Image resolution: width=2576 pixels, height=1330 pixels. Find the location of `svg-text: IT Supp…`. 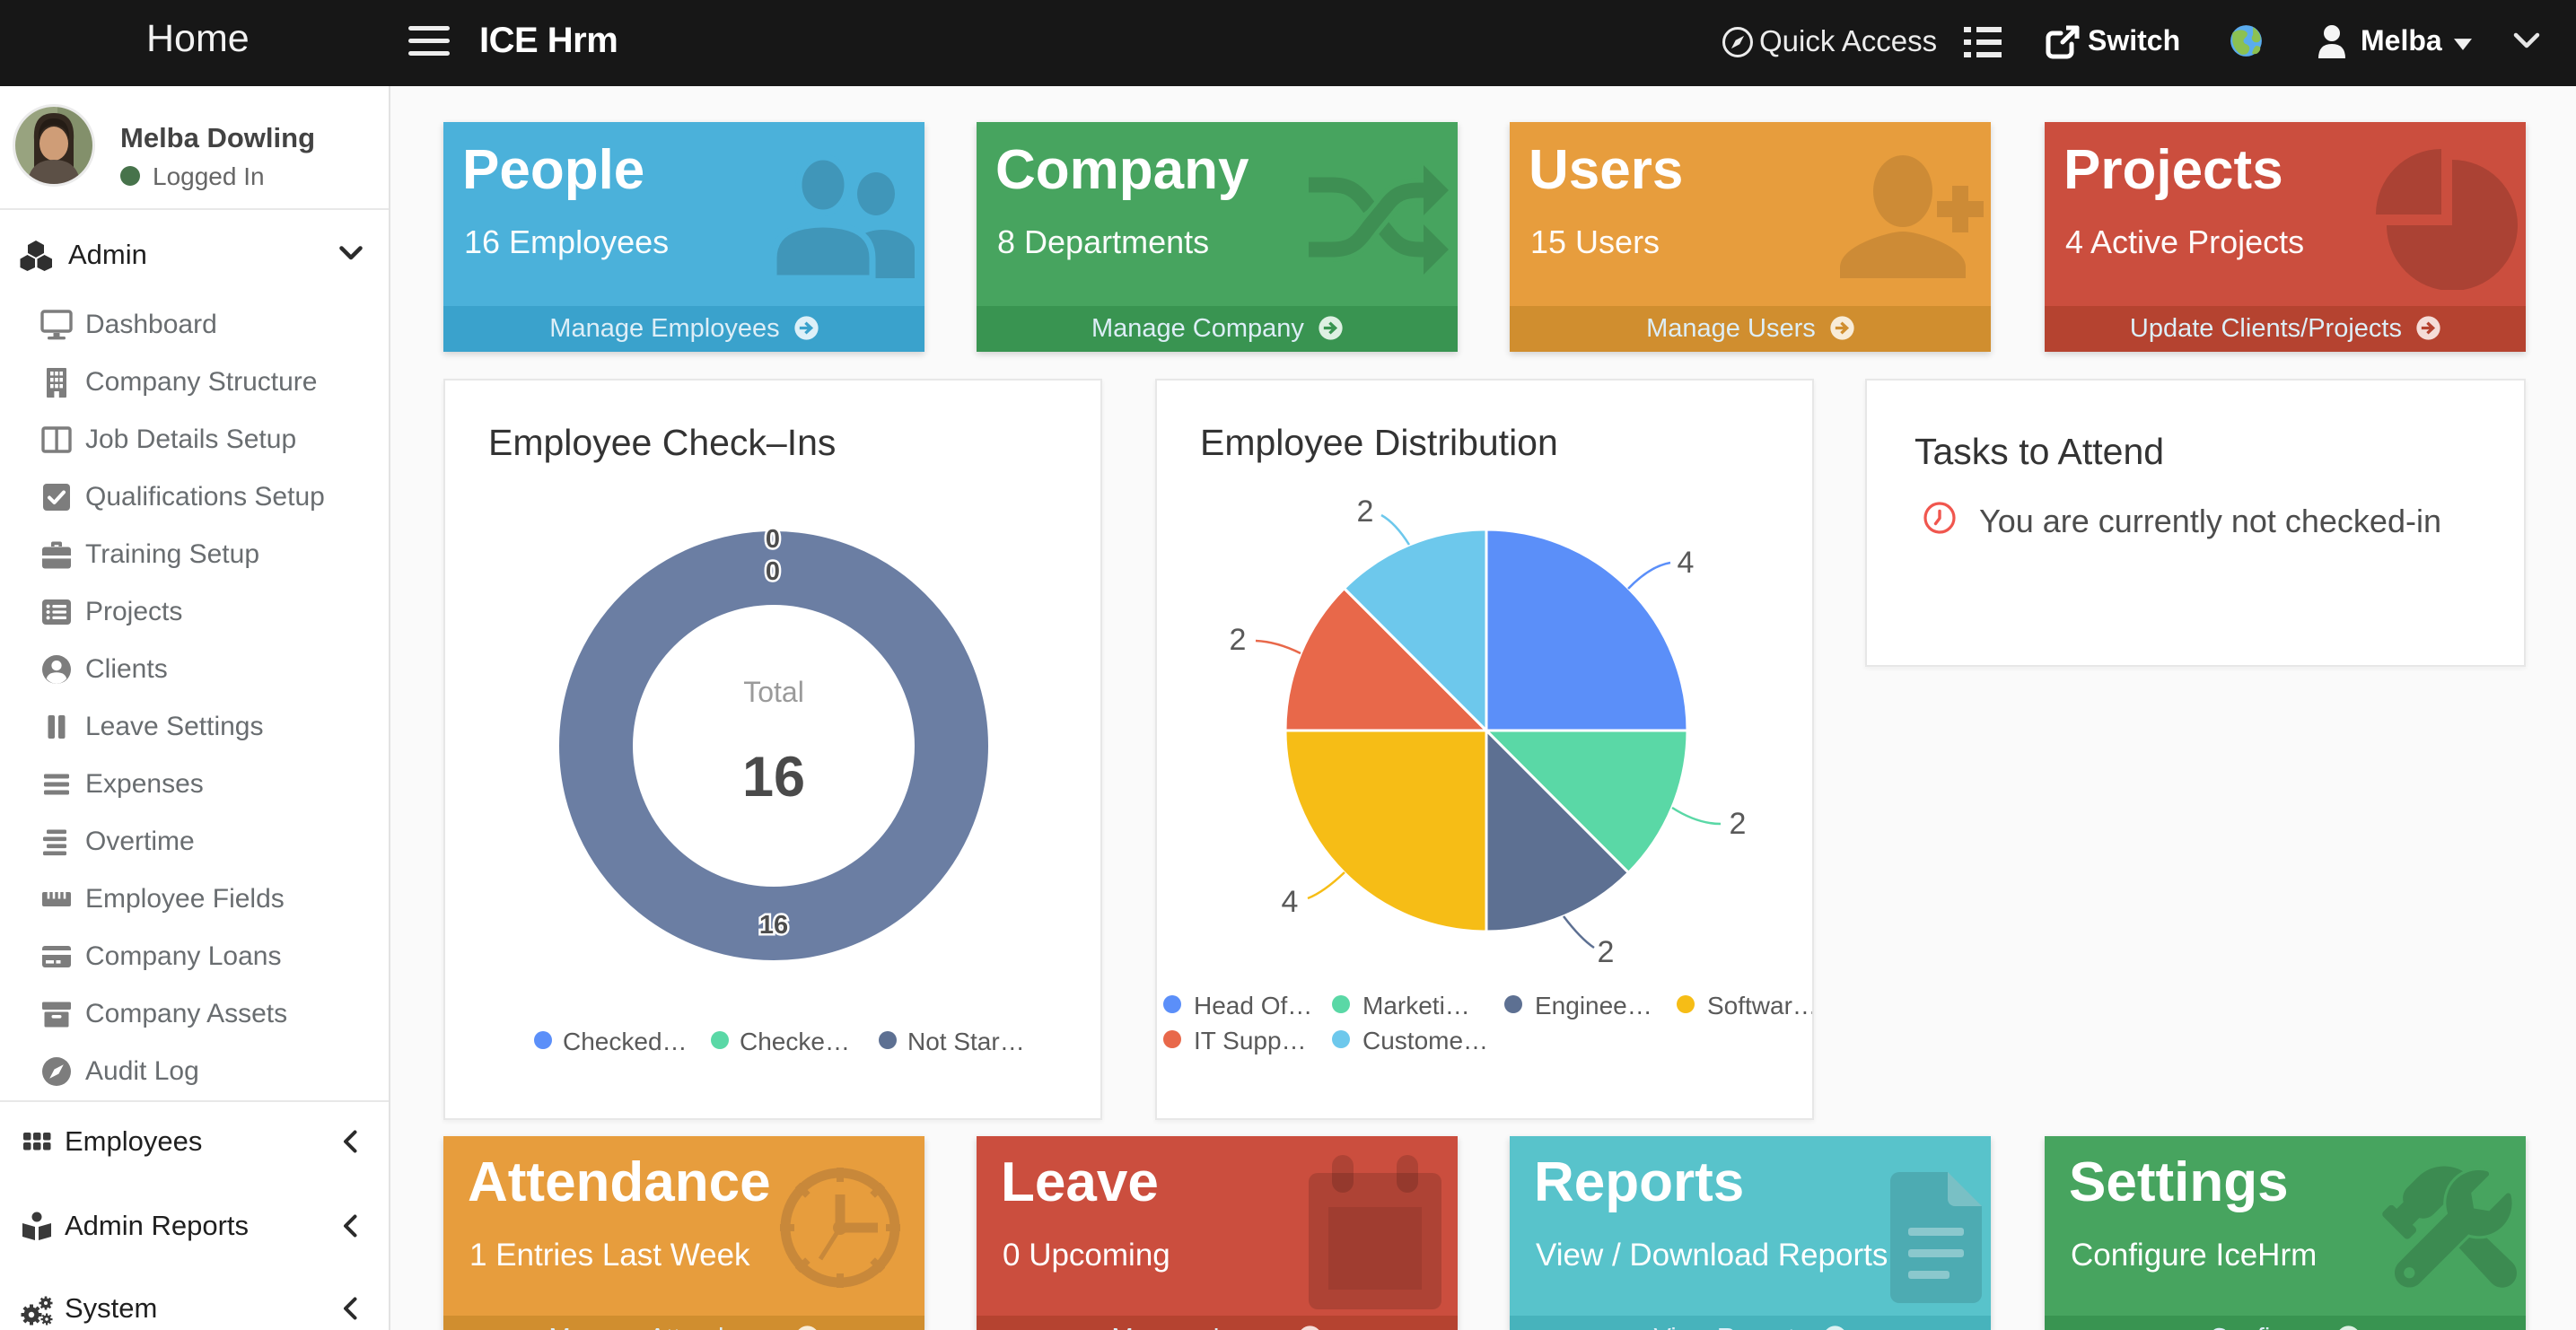

svg-text: IT Supp… is located at coordinates (1250, 1041).